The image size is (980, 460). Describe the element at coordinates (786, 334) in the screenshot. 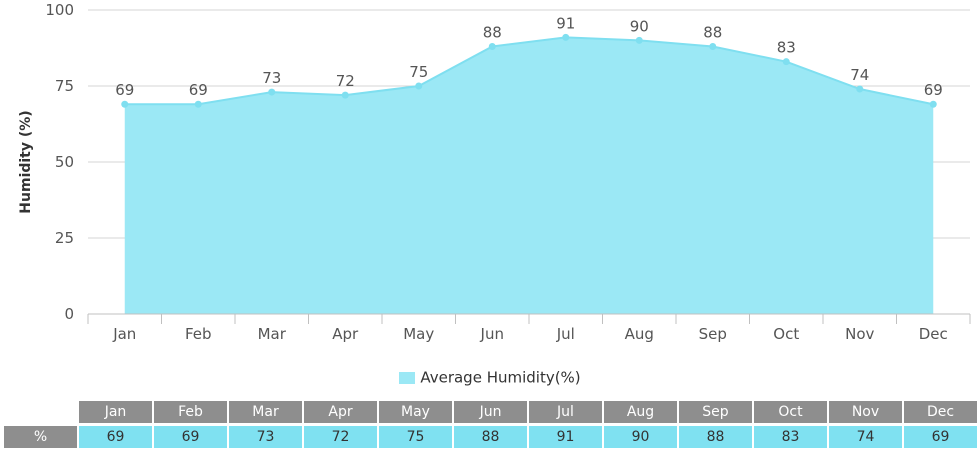

I see `x-tick-label: Oct` at that location.